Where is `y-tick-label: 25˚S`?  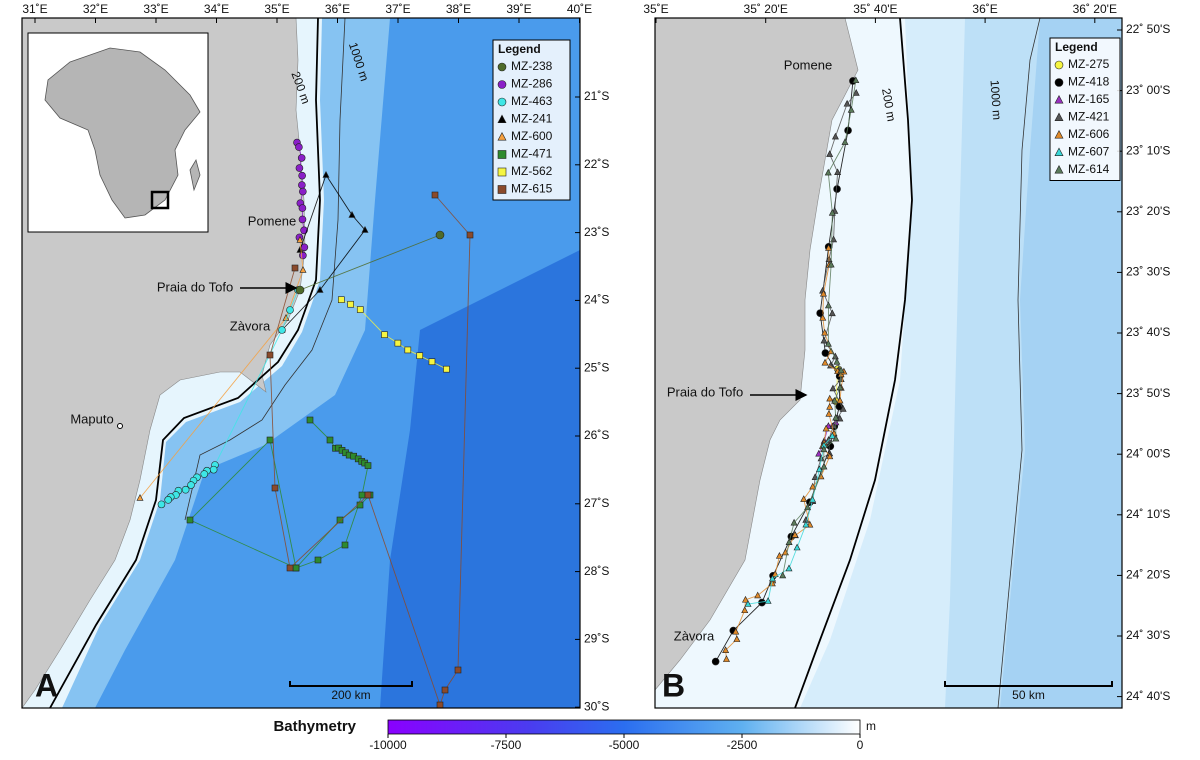
y-tick-label: 25˚S is located at coordinates (596, 367).